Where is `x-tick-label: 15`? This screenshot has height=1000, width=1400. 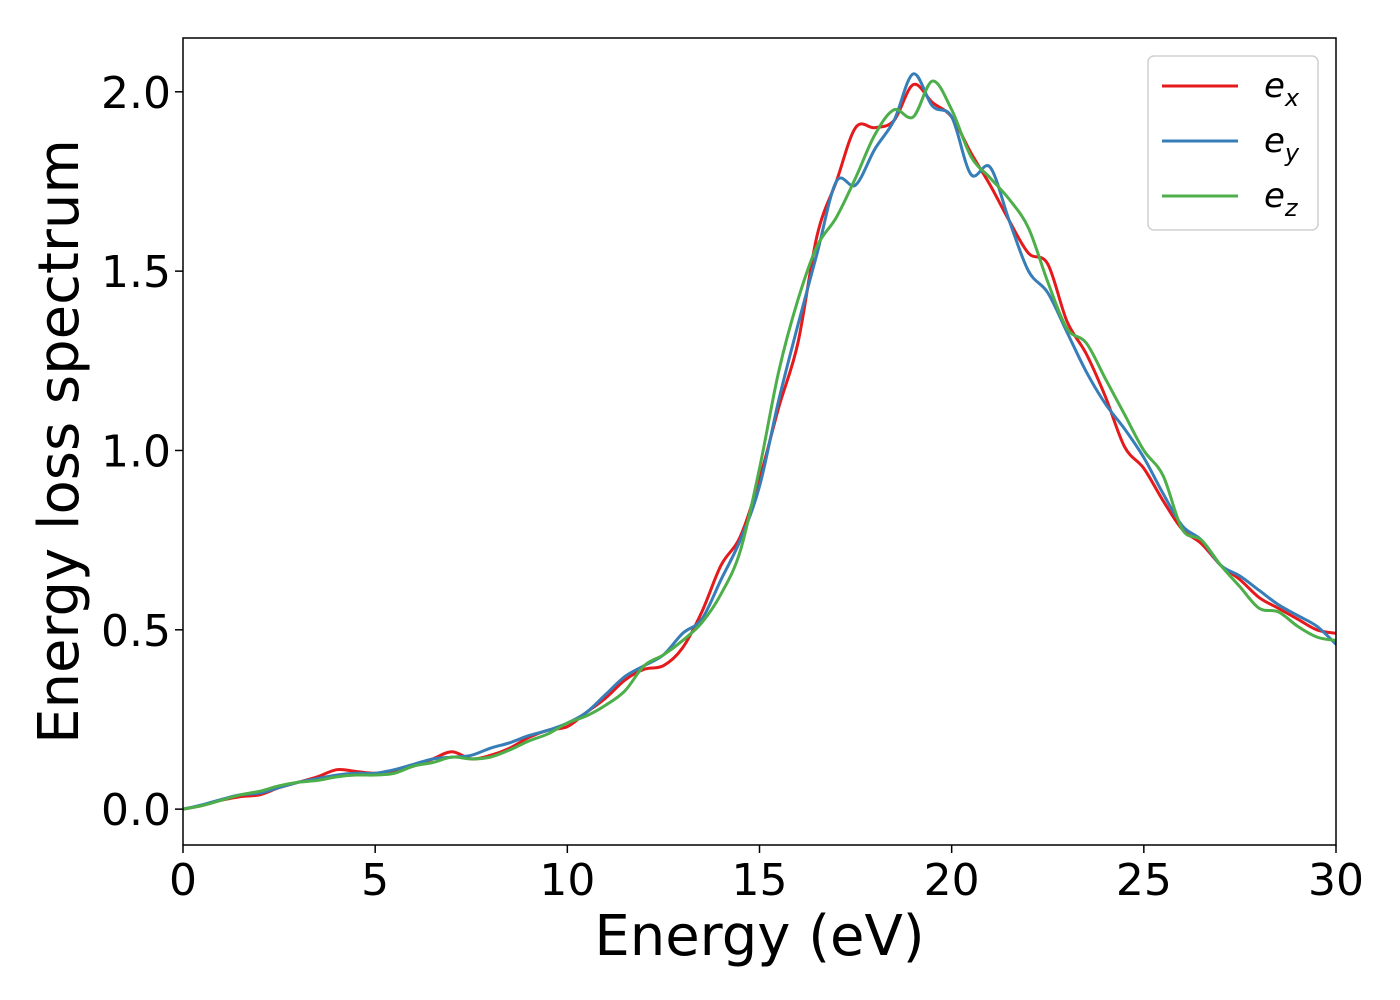
x-tick-label: 15 is located at coordinates (760, 880).